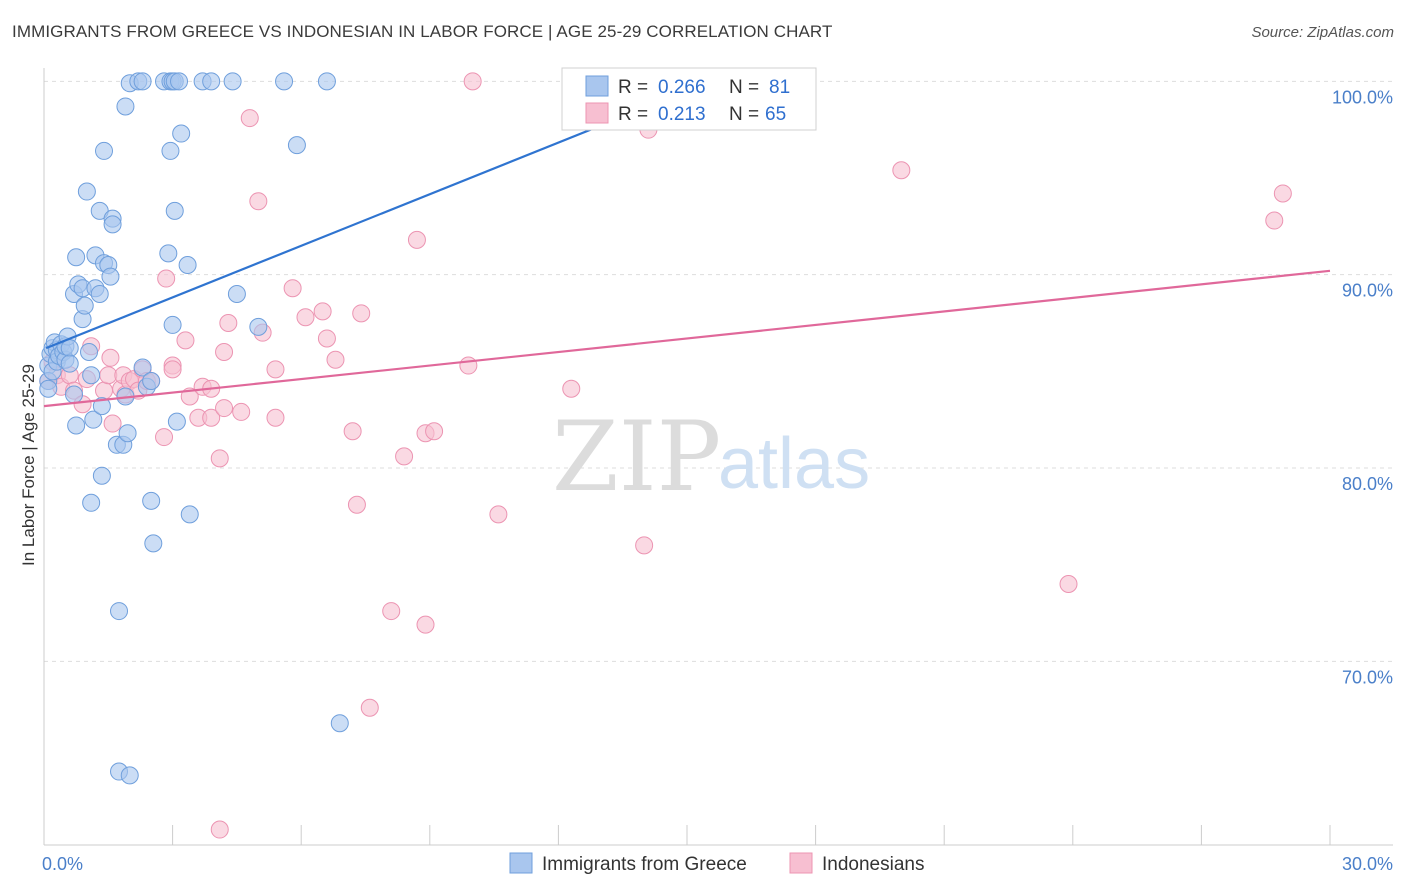 The image size is (1406, 892). Describe the element at coordinates (794, 464) in the screenshot. I see `watermark-atlas: atlas` at that location.